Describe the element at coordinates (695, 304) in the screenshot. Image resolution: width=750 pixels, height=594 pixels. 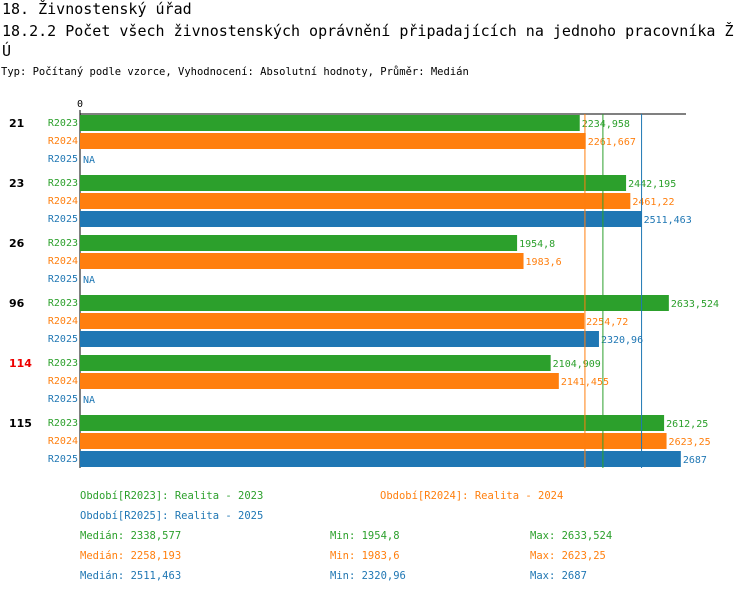
I see `data-label: 2633,524` at that location.